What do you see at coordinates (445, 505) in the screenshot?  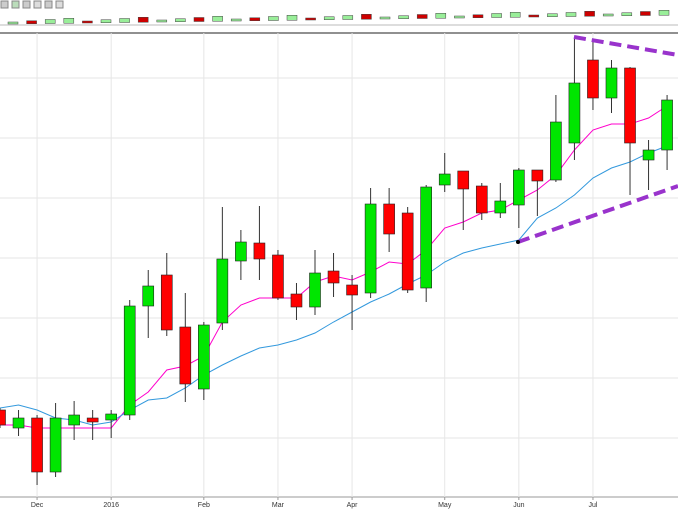 I see `x-tick-label: May` at bounding box center [445, 505].